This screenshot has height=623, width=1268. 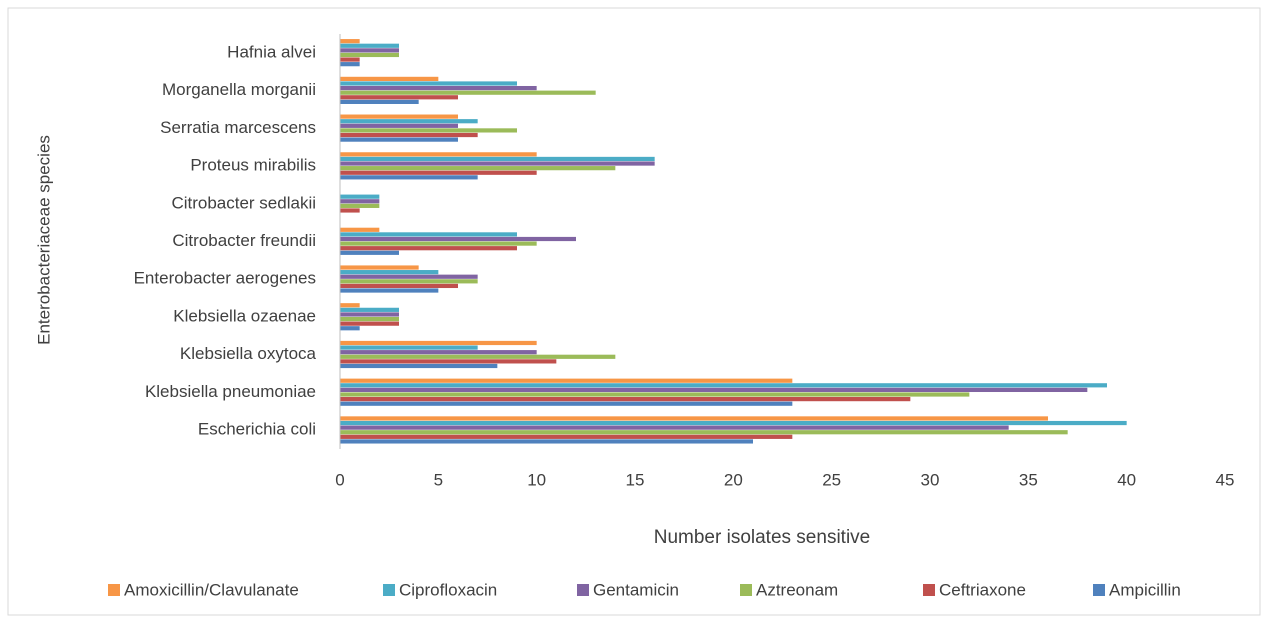 I want to click on x-tick-label: 20, so click(x=733, y=479).